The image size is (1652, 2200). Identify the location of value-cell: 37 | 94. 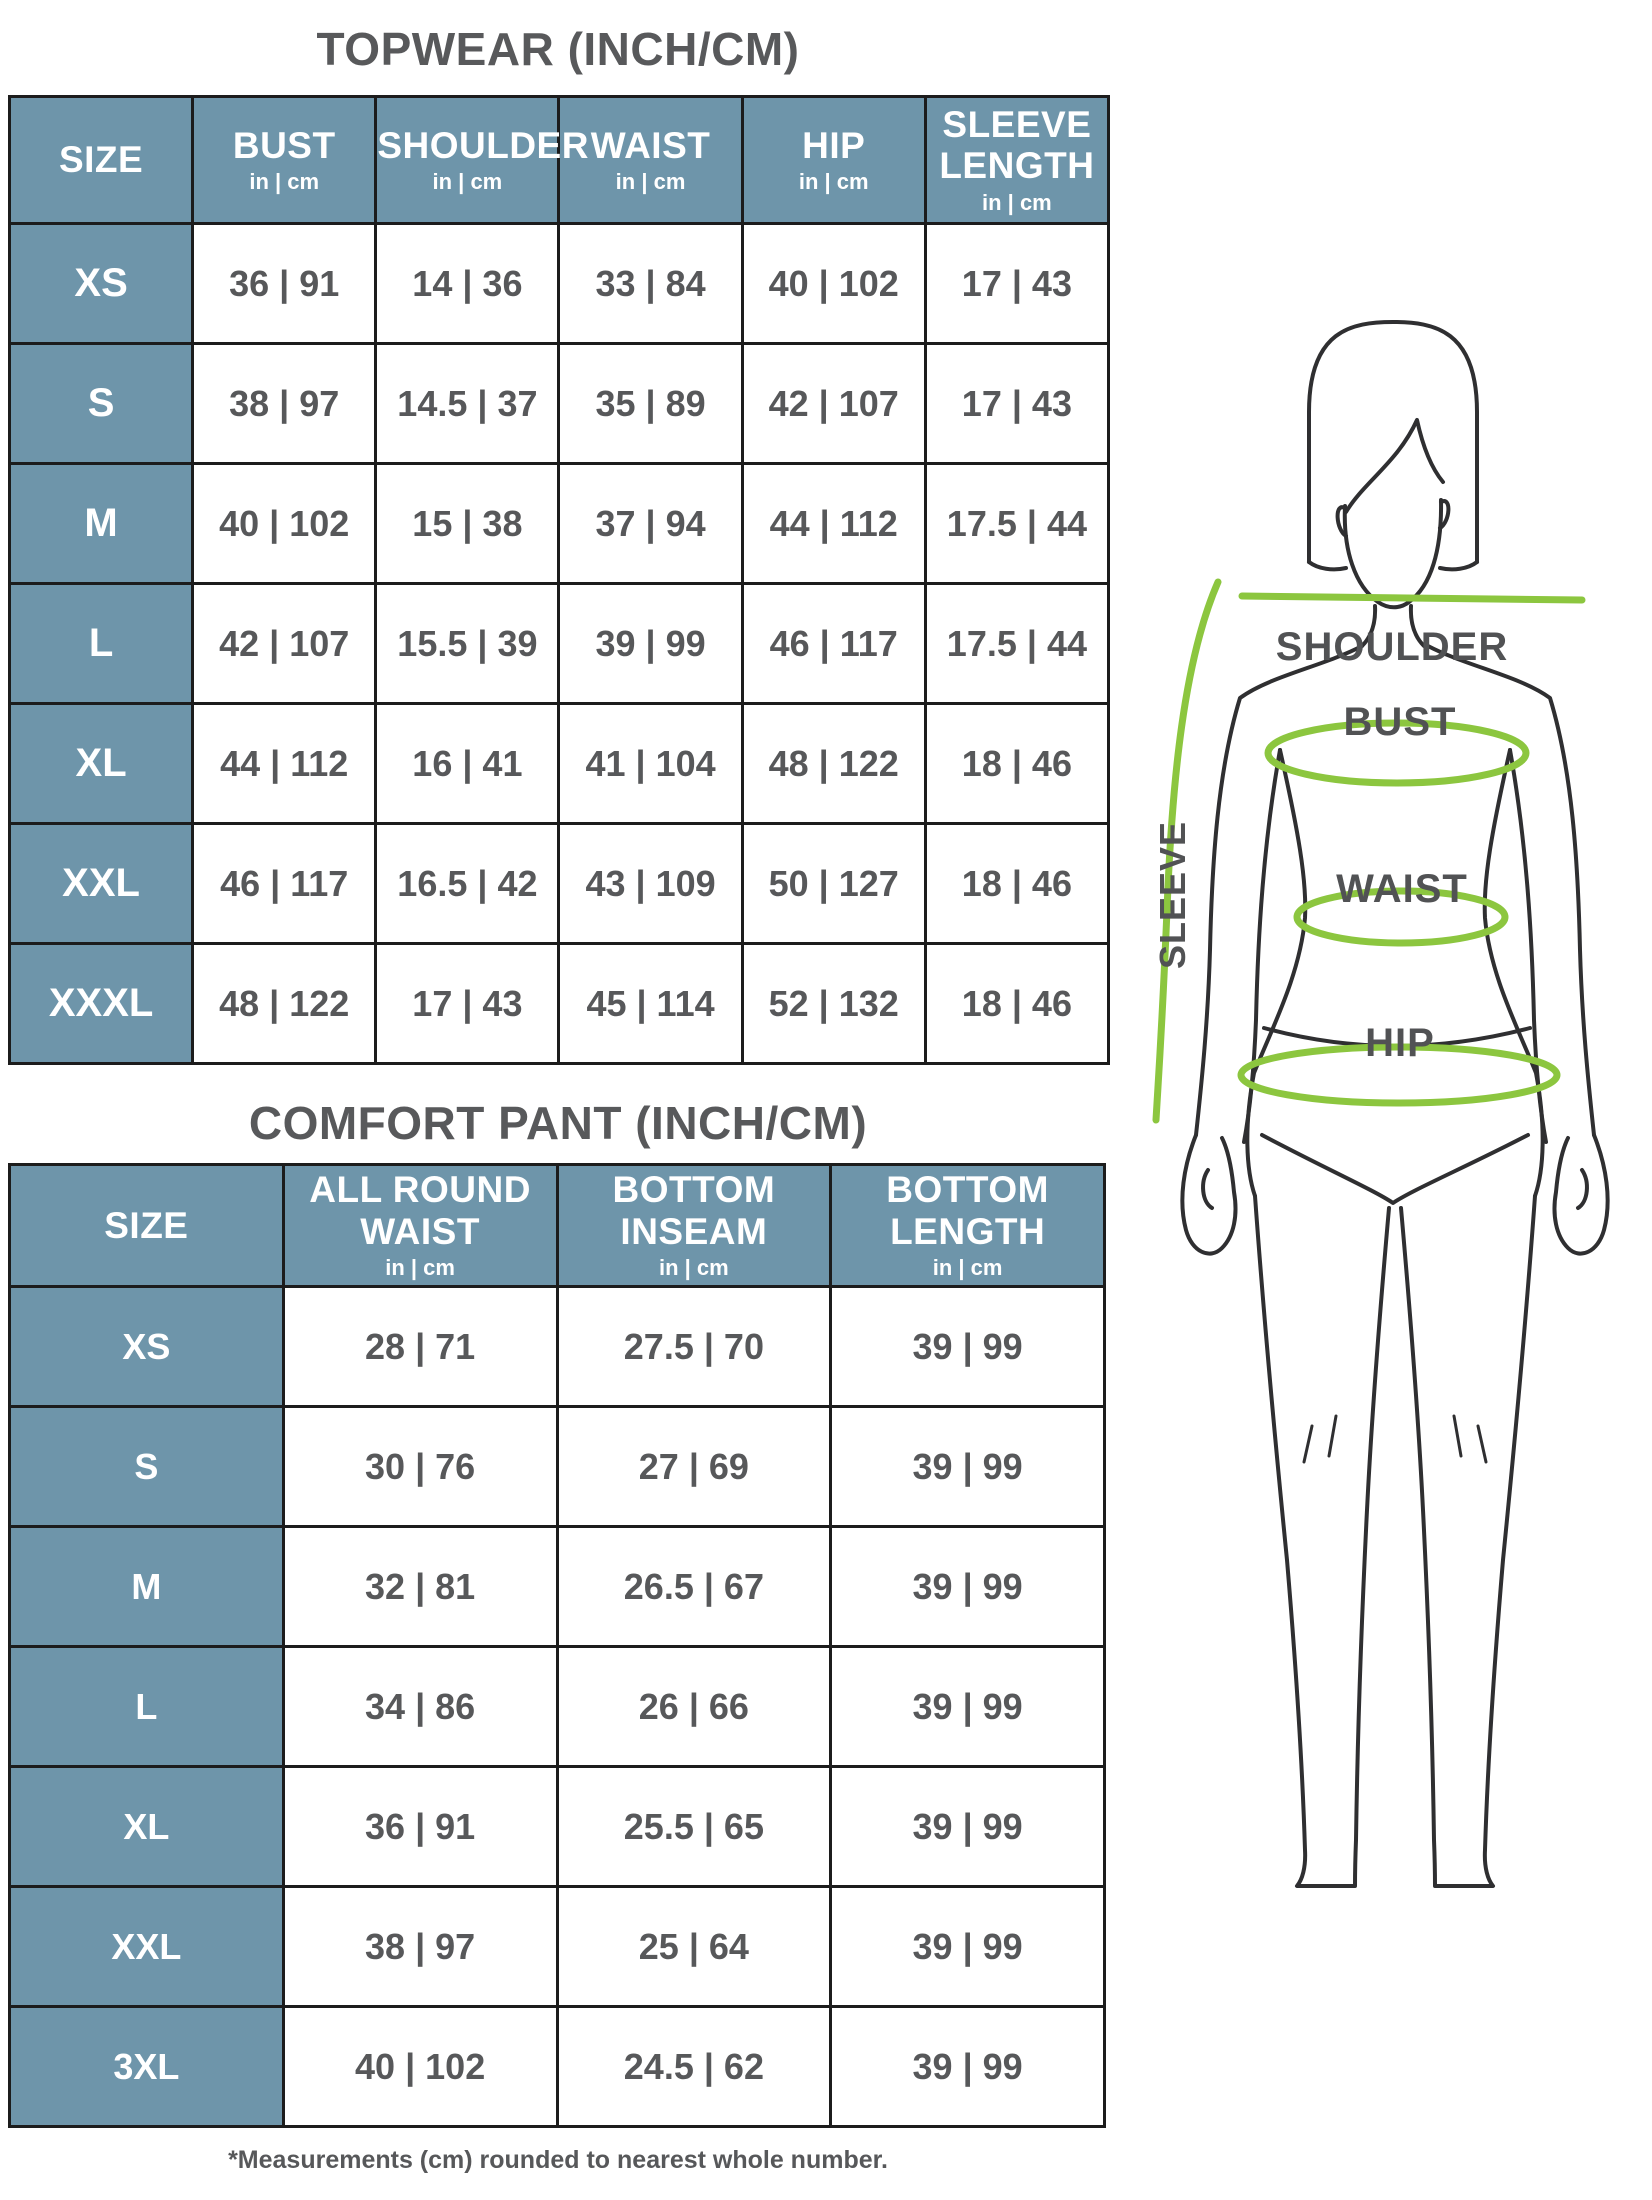
(650, 523).